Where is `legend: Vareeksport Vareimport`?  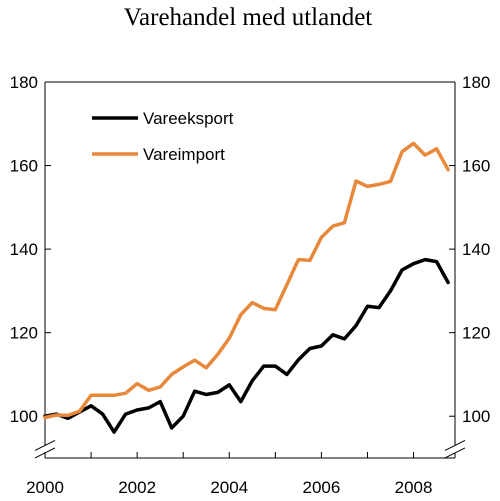 legend: Vareeksport Vareimport is located at coordinates (163, 136).